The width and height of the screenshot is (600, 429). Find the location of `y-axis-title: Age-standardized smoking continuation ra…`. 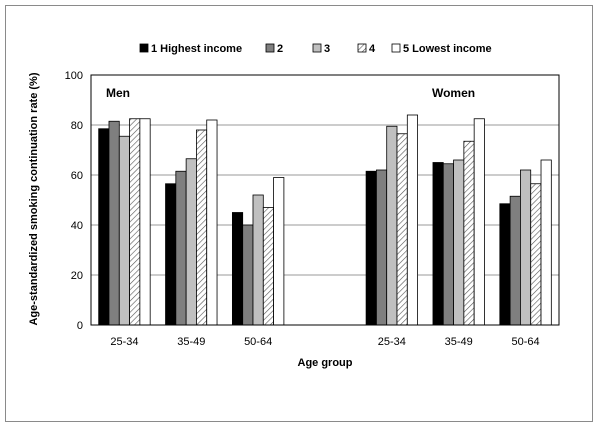

y-axis-title: Age-standardized smoking continuation ra… is located at coordinates (34, 198).